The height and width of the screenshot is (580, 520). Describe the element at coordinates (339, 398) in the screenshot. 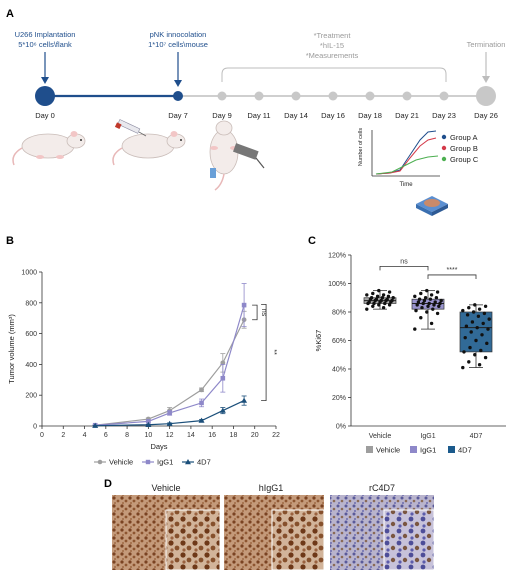

I see `y-tick-label: 20%` at that location.